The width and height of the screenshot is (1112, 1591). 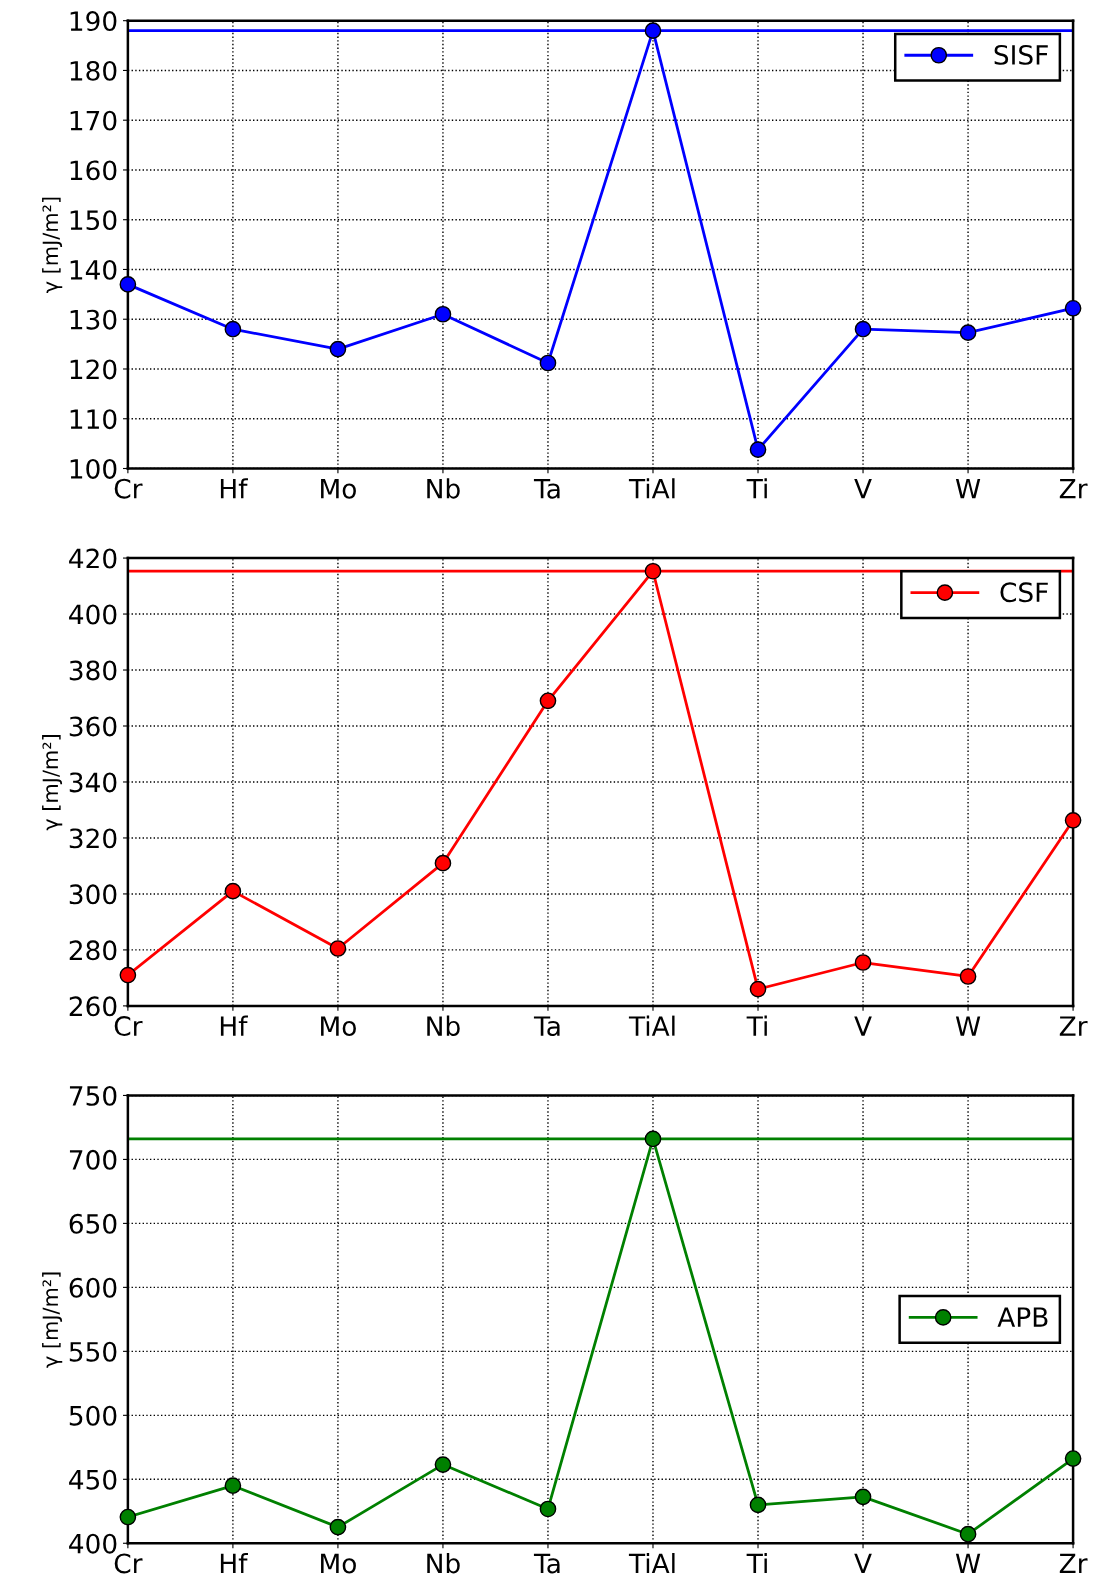 I want to click on y-tick-label: 140, so click(x=93, y=269).